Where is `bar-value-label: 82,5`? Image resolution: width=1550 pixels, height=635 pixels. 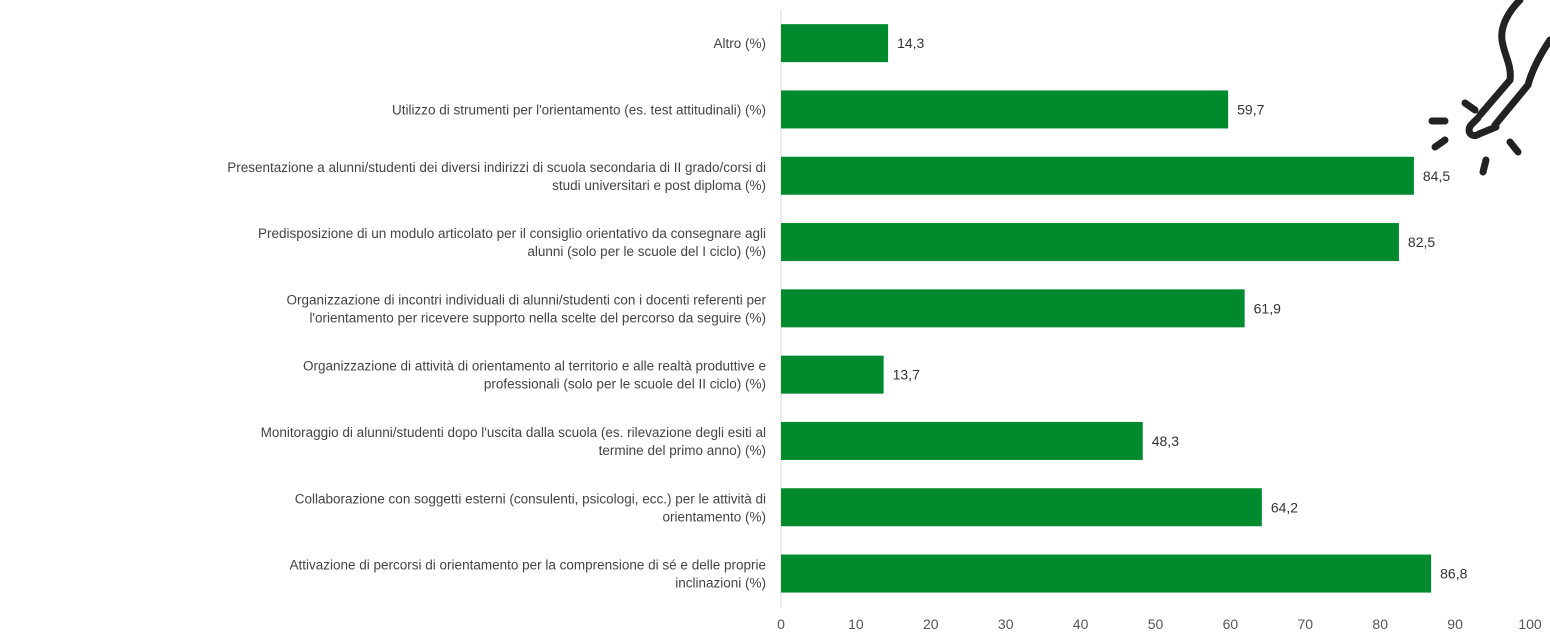
bar-value-label: 82,5 is located at coordinates (1421, 242).